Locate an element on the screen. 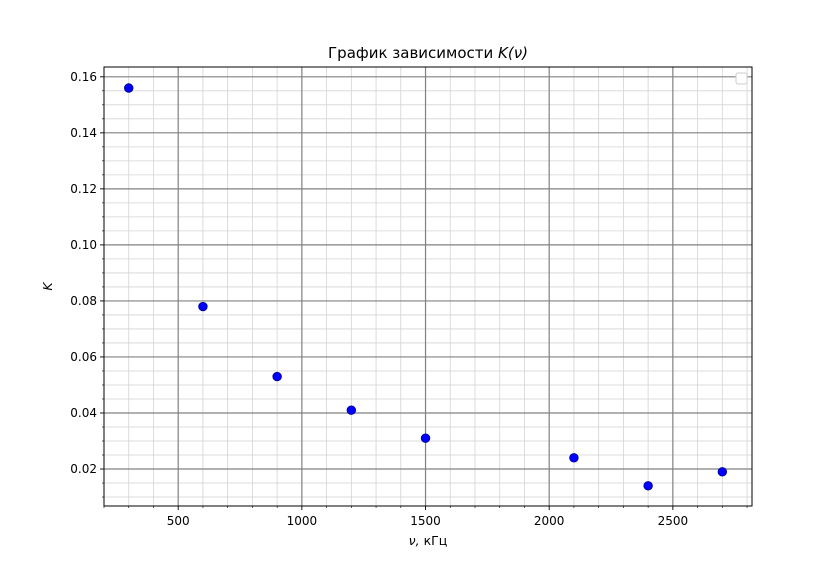  y-axis-label: K is located at coordinates (47, 286).